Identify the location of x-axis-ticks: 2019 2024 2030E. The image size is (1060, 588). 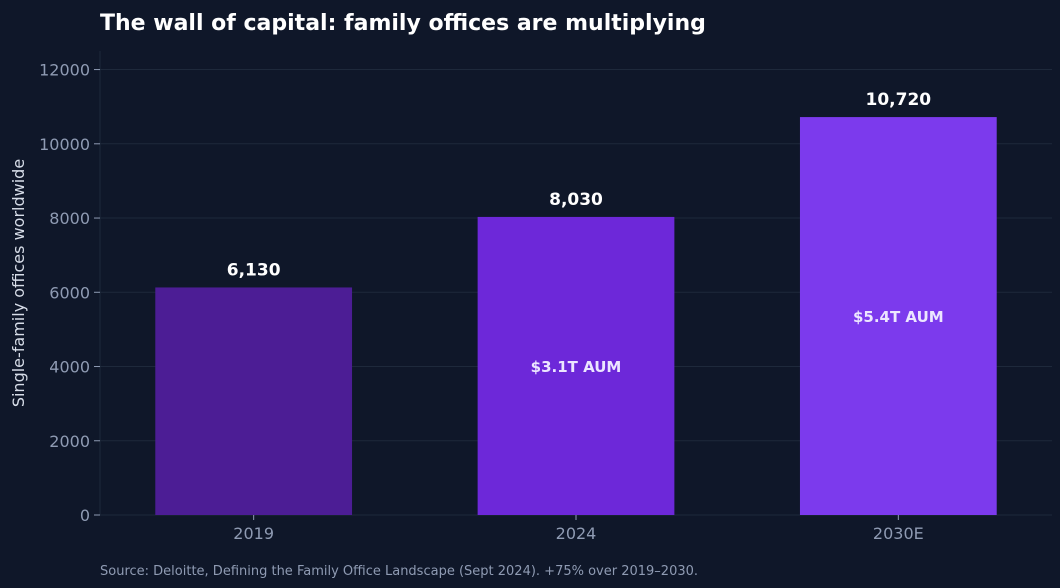
(578, 529).